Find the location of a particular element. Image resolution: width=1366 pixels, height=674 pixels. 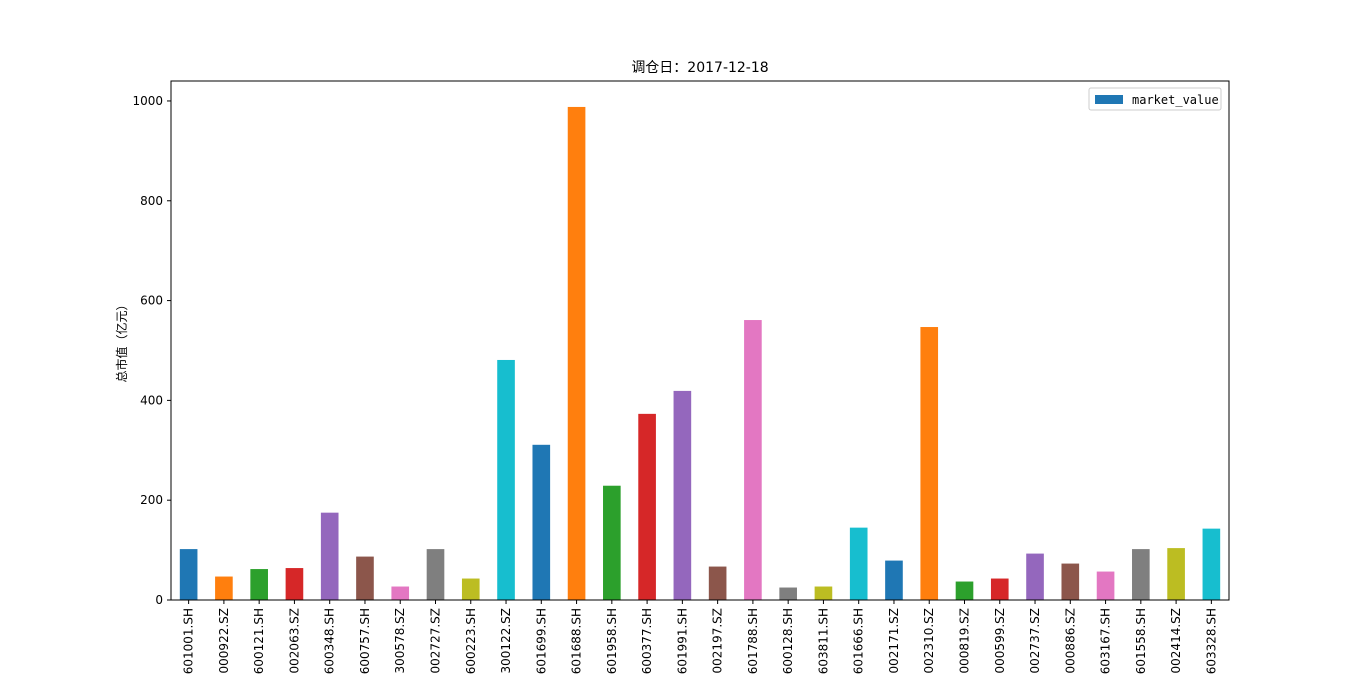

x-tick-label: 600377.SH is located at coordinates (647, 641).